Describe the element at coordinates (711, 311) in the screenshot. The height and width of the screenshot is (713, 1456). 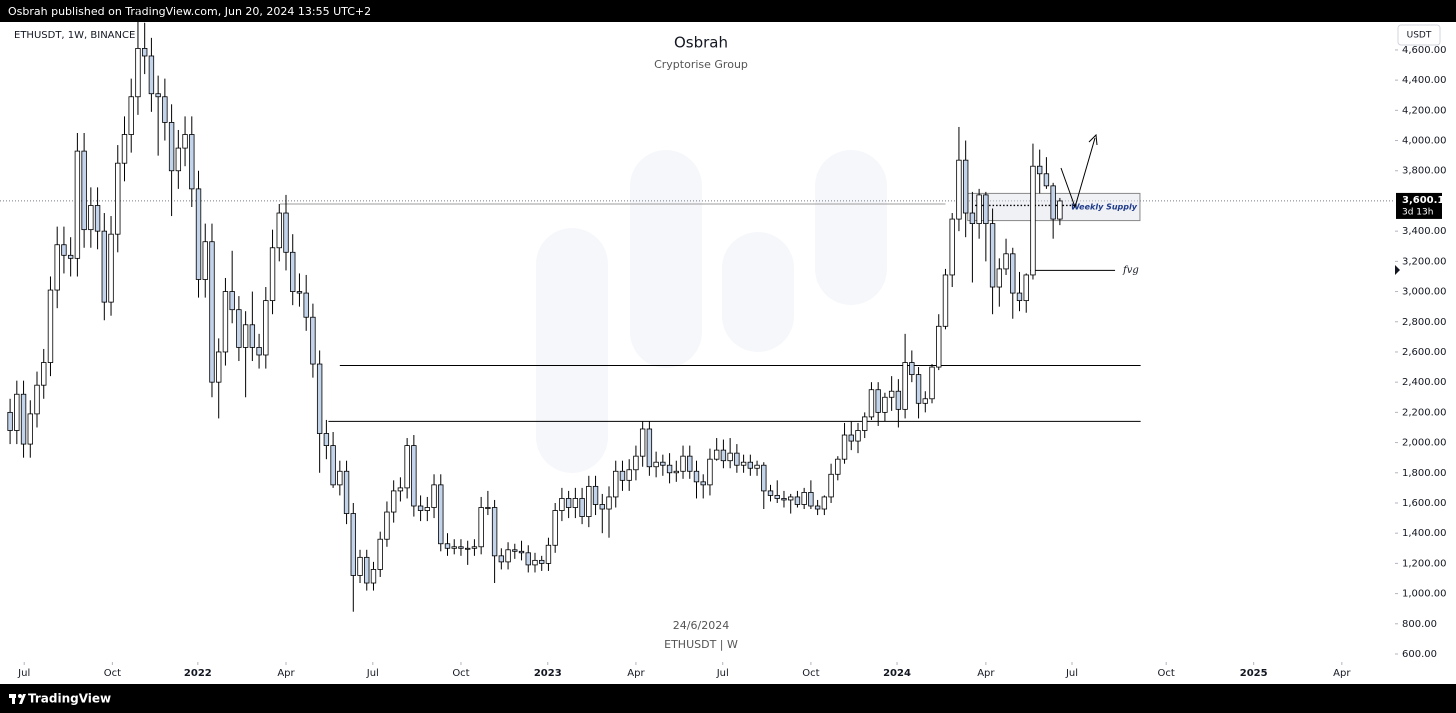
I see `watermark-logo` at that location.